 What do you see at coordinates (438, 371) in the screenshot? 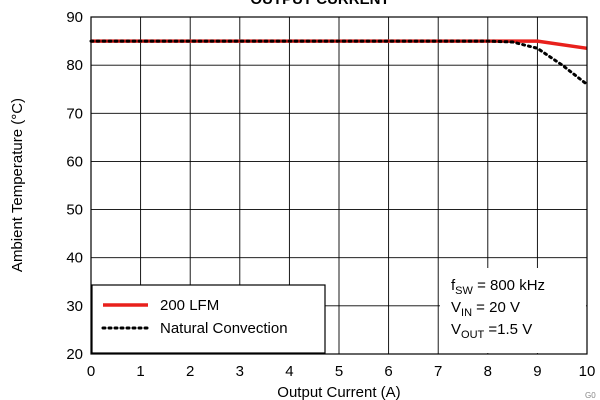
I see `x-tick-label: 7` at bounding box center [438, 371].